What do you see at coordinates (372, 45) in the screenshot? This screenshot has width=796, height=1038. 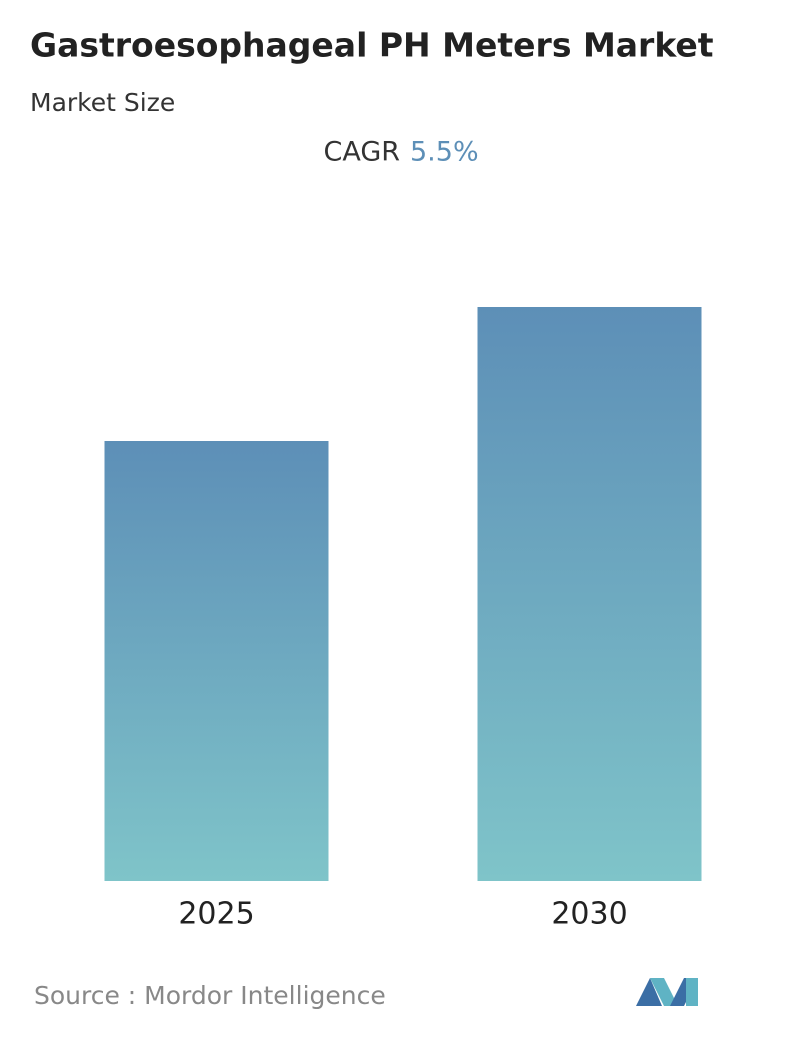 I see `chart-title: Gastroesophageal PH Meters Market` at bounding box center [372, 45].